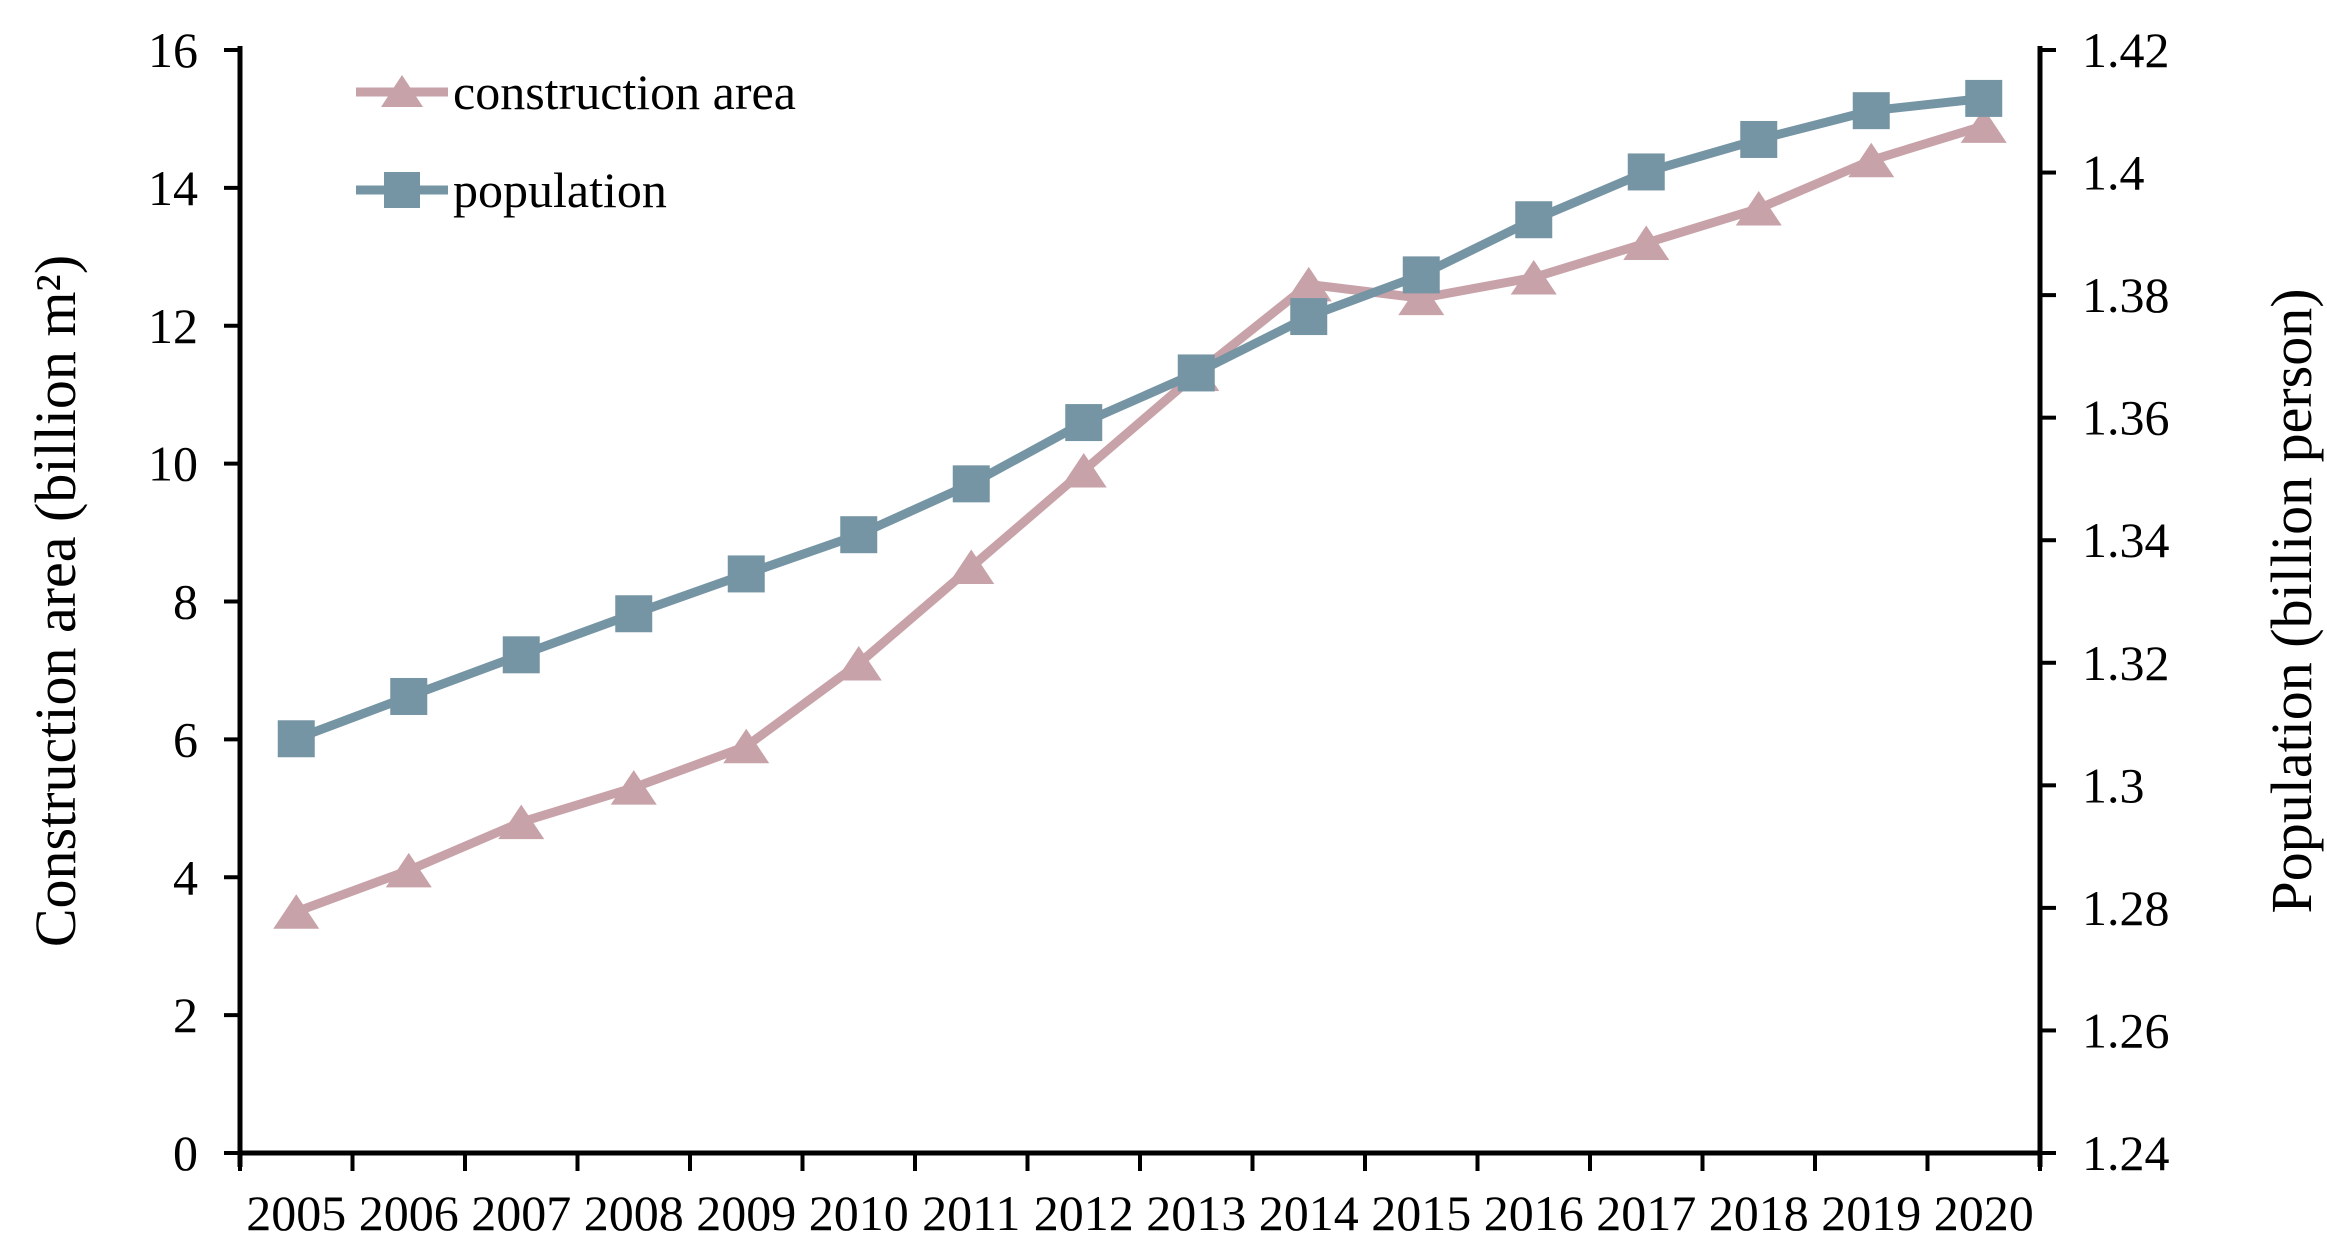  Describe the element at coordinates (1421, 1213) in the screenshot. I see `x-axis-year-label: 2015` at that location.